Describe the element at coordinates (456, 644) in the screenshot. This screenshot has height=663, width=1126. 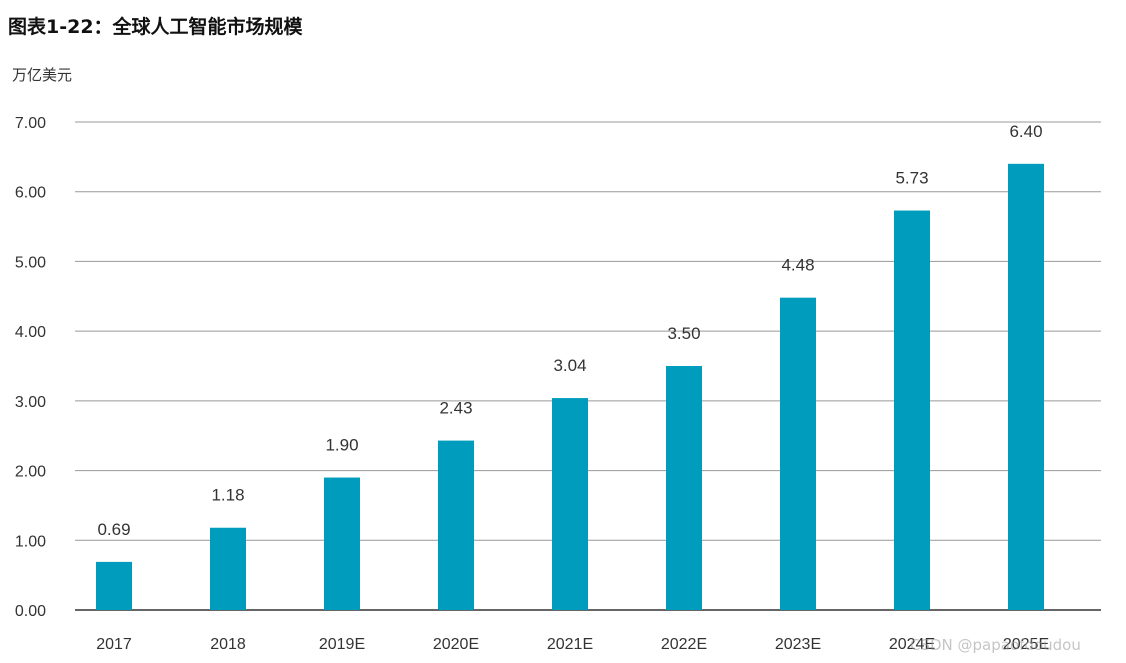
I see `x-tick-label: 2020E` at that location.